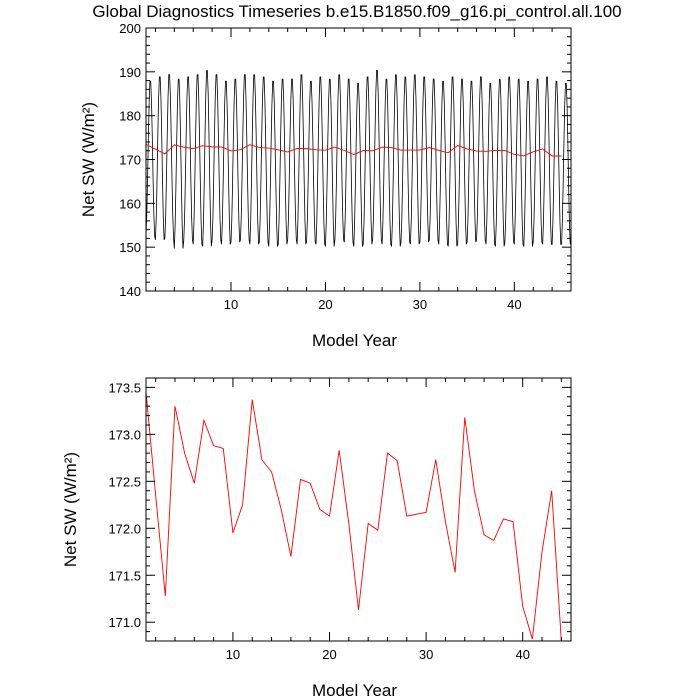 The height and width of the screenshot is (700, 700). I want to click on y-tick-label: 150, so click(130, 247).